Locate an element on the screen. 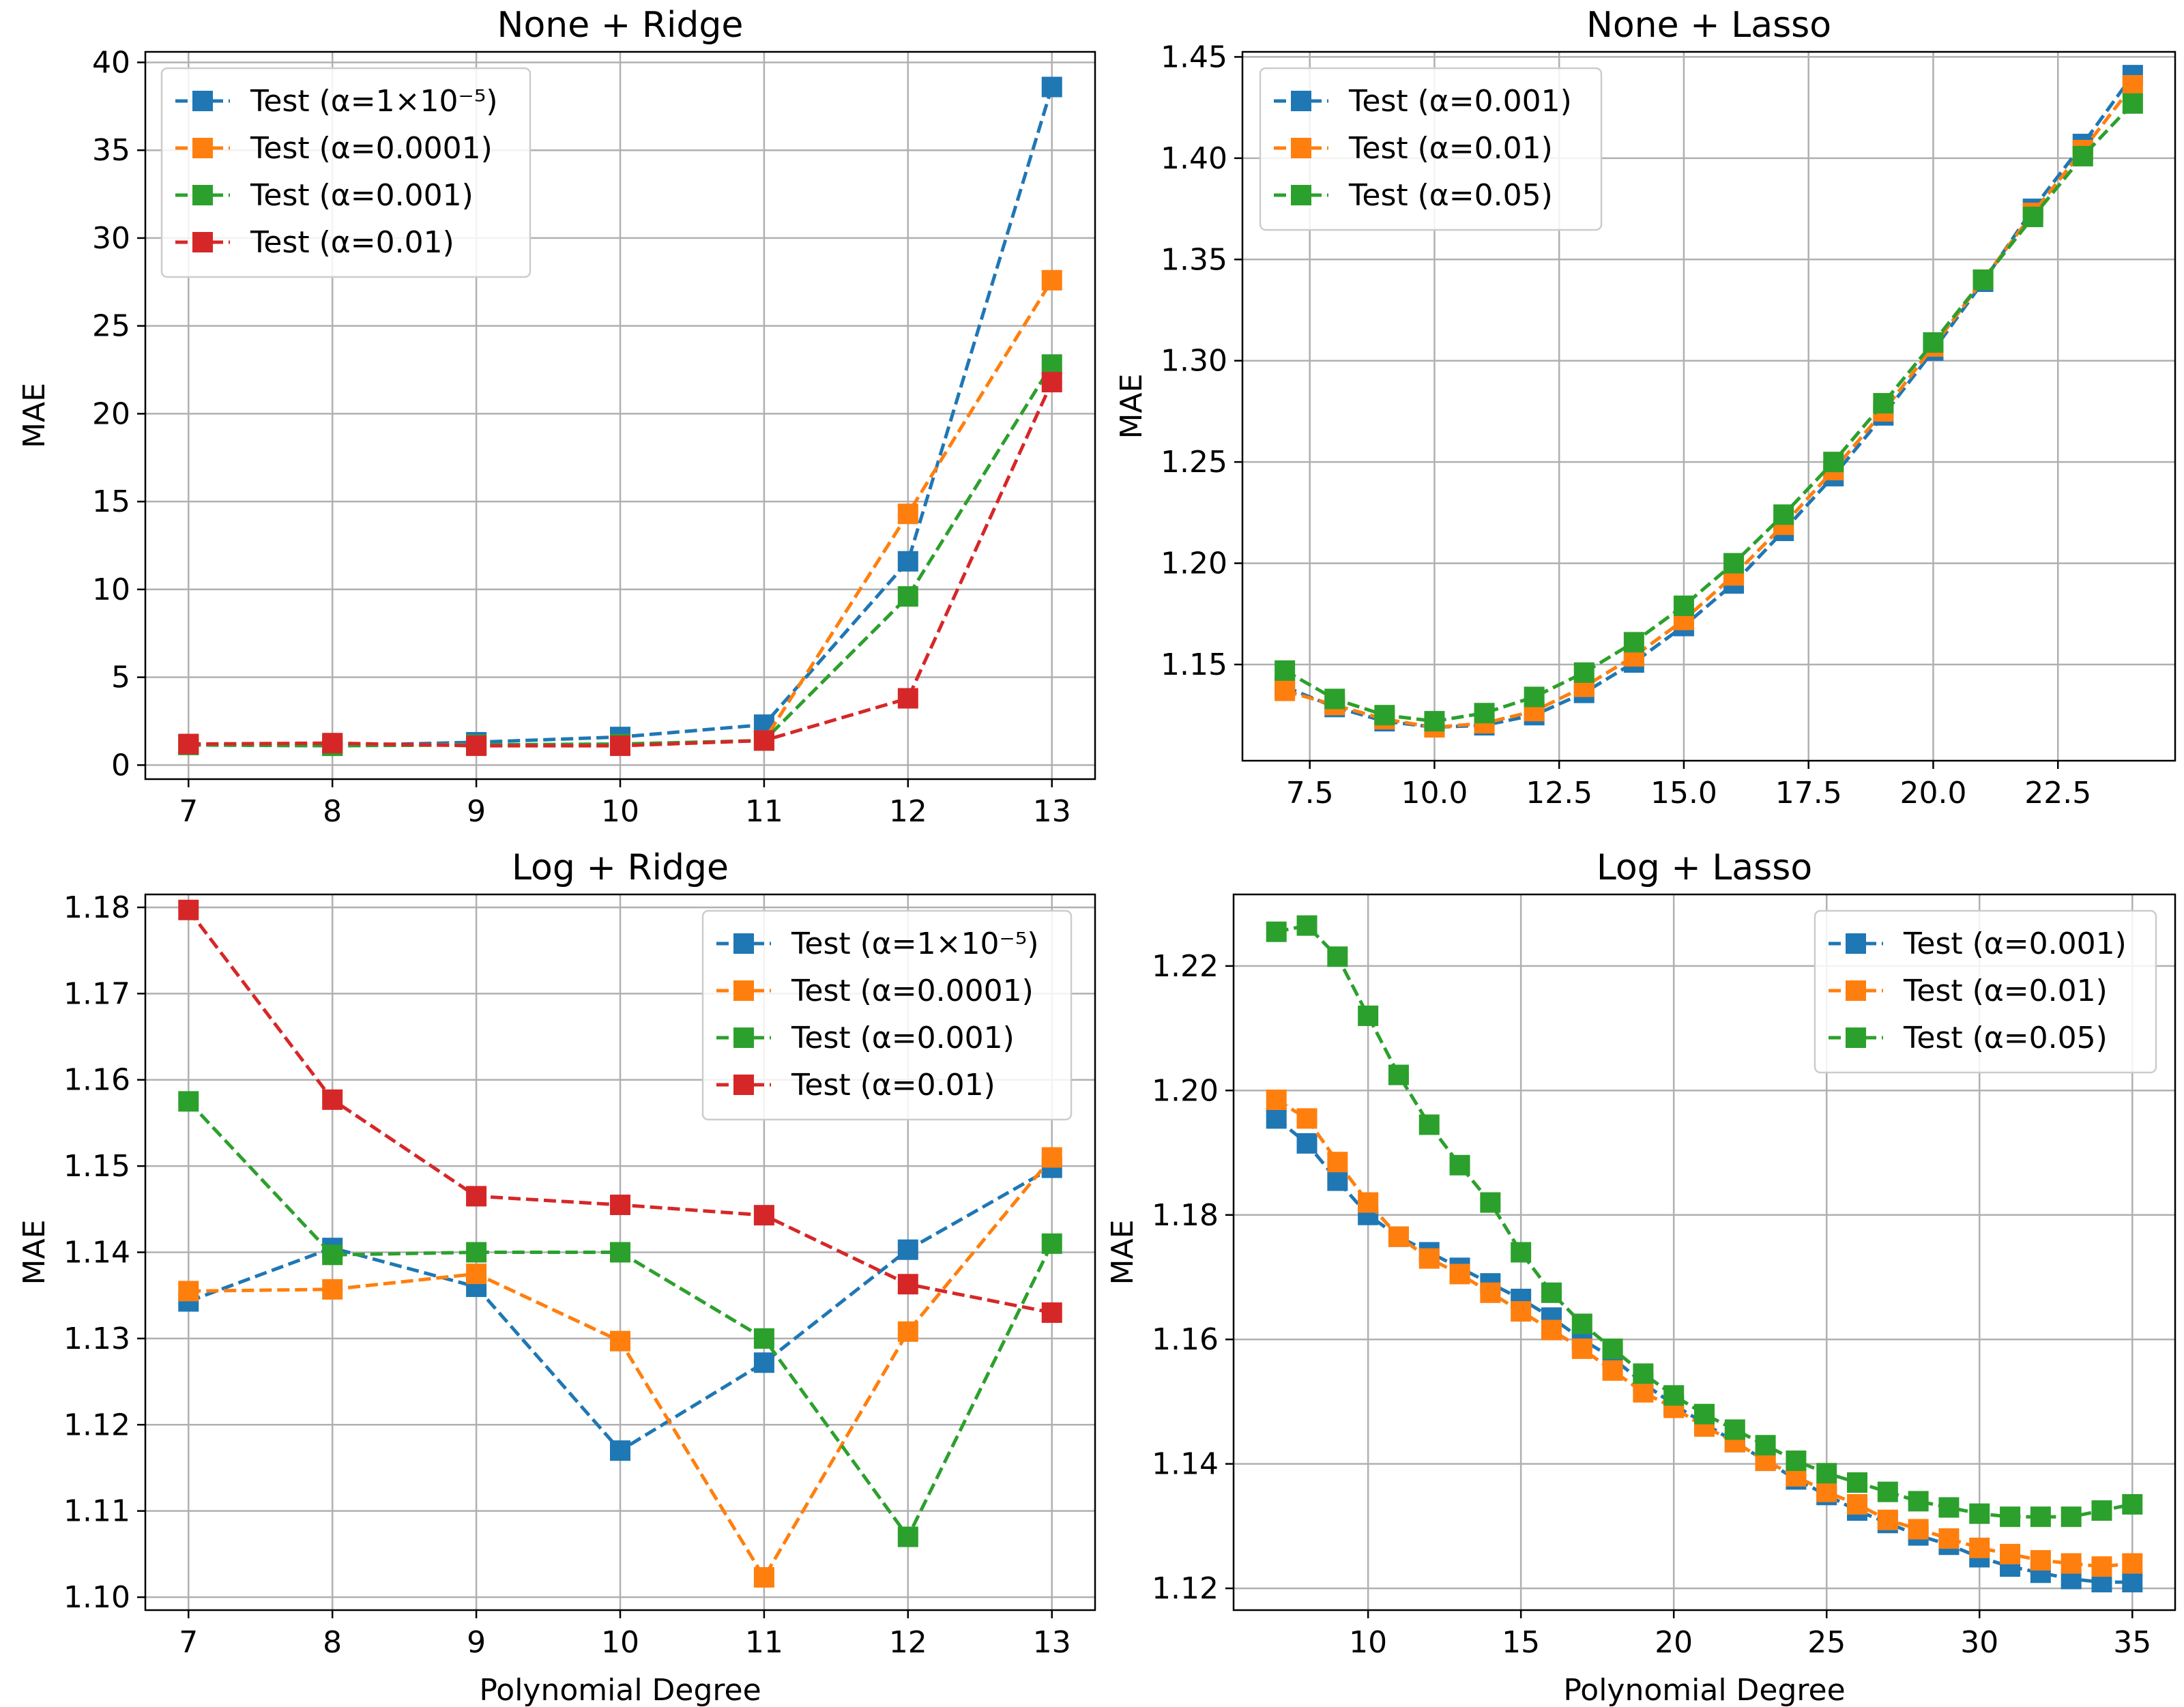 The width and height of the screenshot is (2184, 1707). x-tick-label: 8 is located at coordinates (332, 811).